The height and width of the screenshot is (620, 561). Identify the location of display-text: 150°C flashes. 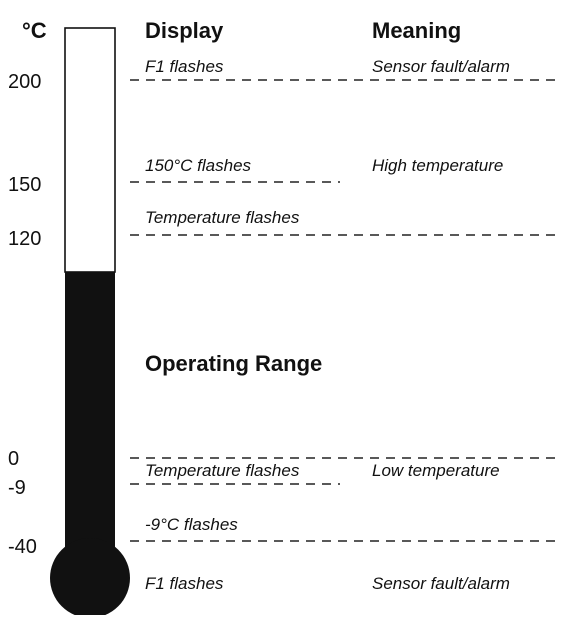
(198, 165).